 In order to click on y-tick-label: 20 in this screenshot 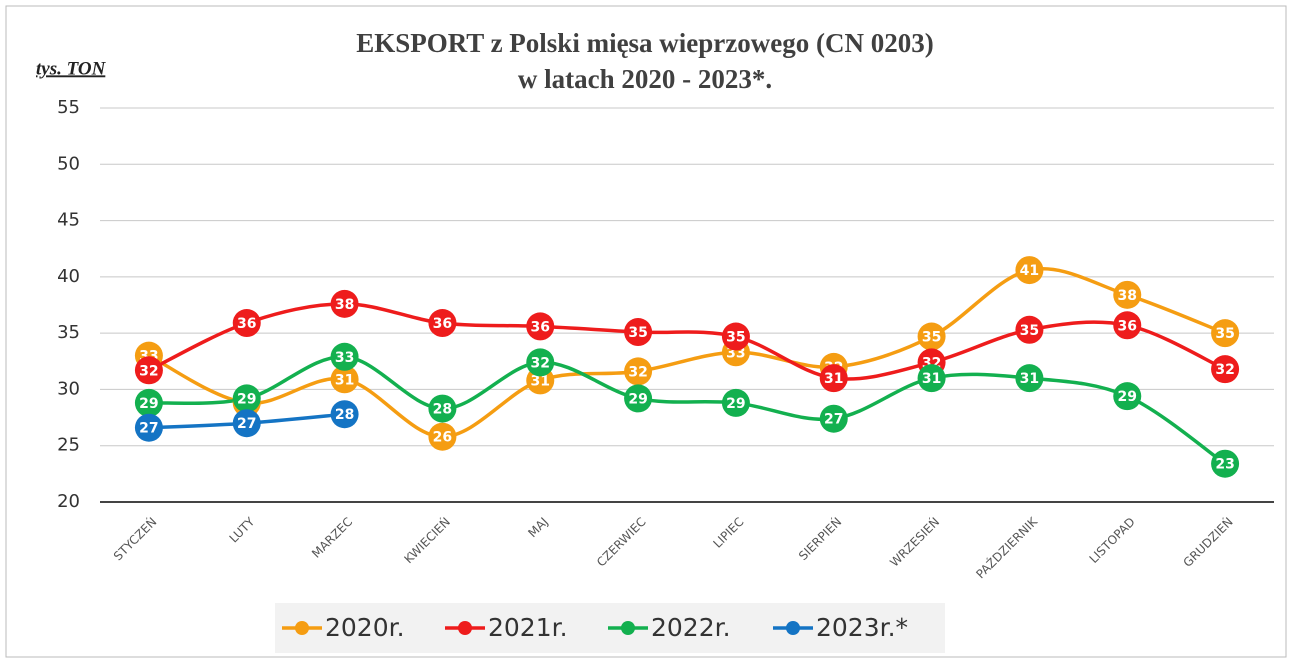, I will do `click(68, 501)`.